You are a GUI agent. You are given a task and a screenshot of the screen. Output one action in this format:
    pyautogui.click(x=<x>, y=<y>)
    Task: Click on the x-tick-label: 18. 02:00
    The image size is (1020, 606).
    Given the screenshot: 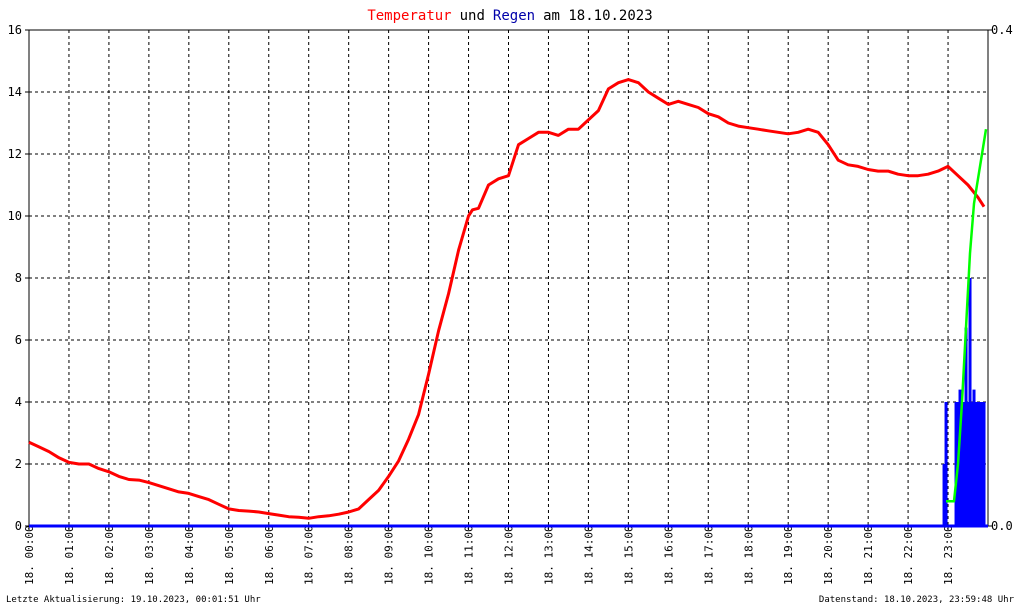 What is the action you would take?
    pyautogui.click(x=109, y=555)
    